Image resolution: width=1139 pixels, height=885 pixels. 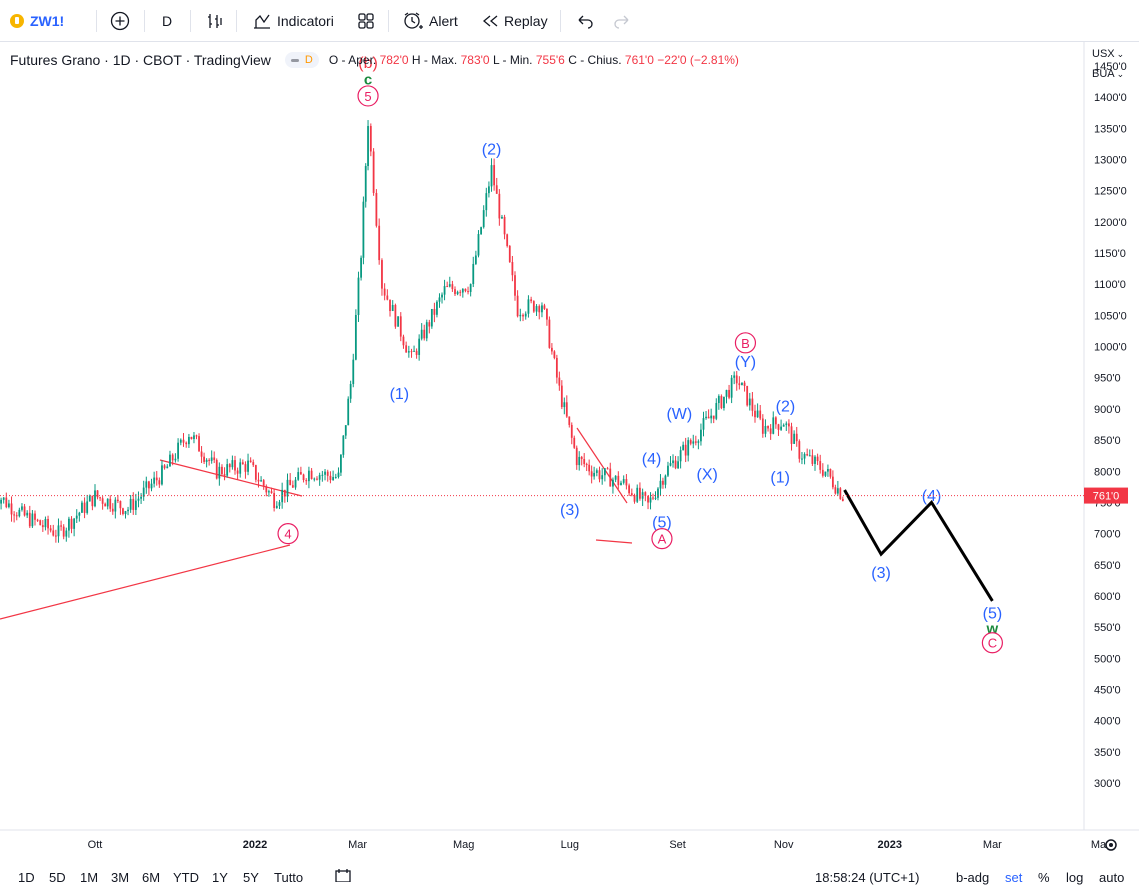 What do you see at coordinates (430, 20) in the screenshot?
I see `alert-button: Alert` at bounding box center [430, 20].